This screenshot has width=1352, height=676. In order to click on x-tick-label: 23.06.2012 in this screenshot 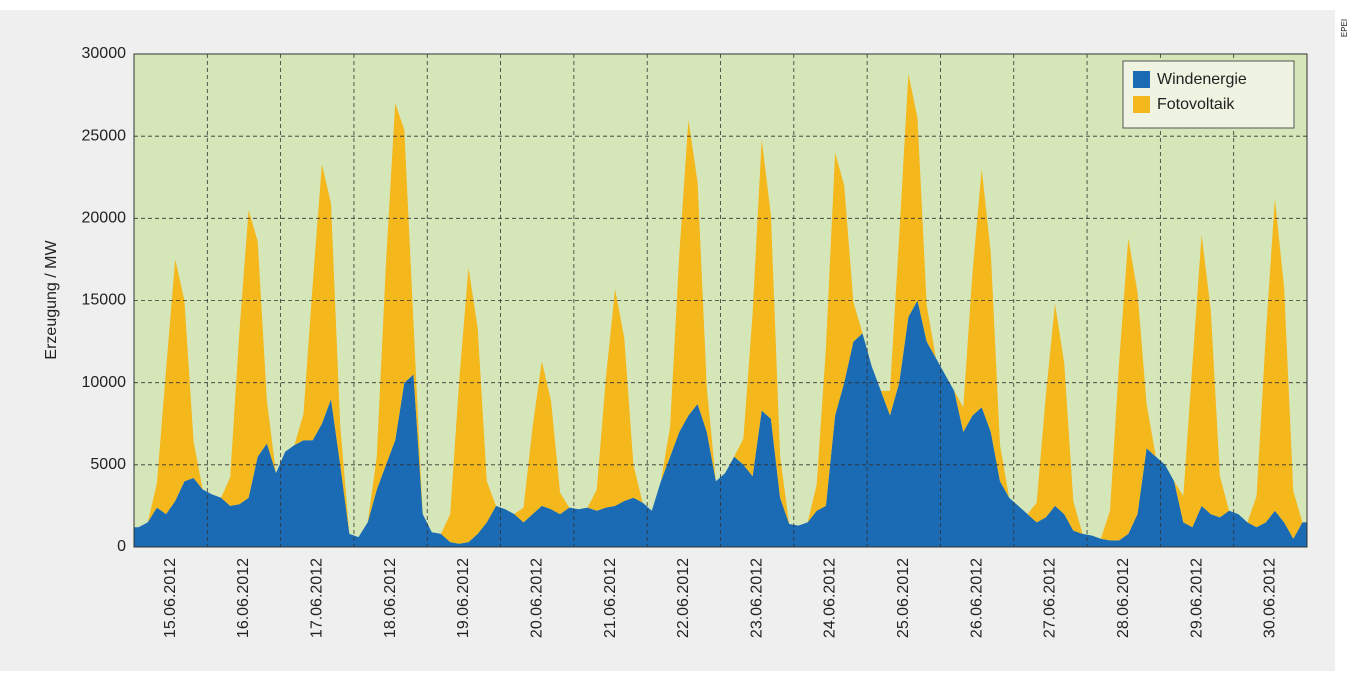, I will do `click(756, 598)`.